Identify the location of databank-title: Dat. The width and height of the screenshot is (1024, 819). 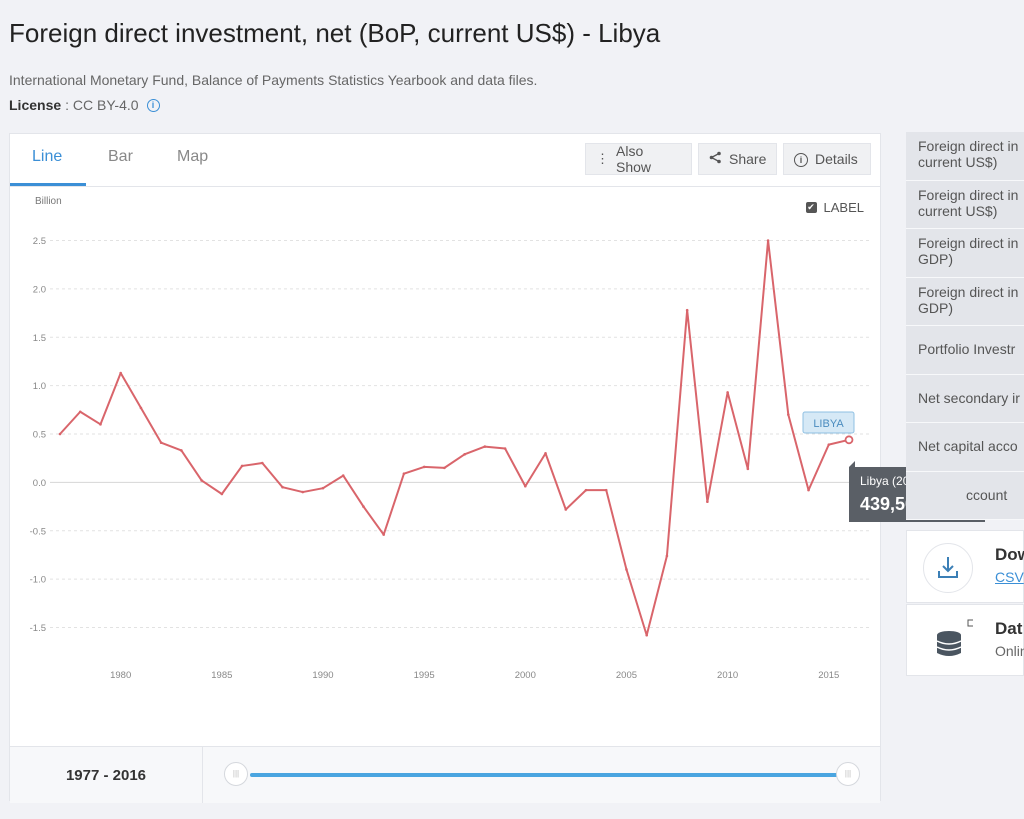
(1009, 628).